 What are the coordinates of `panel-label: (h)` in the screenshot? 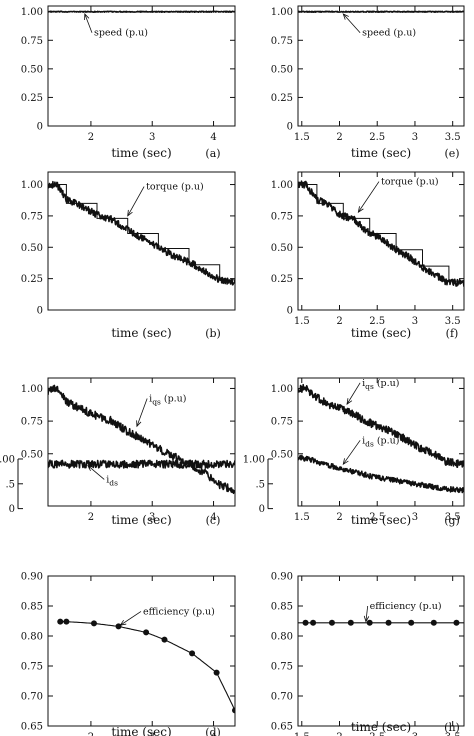 It's located at (452, 727).